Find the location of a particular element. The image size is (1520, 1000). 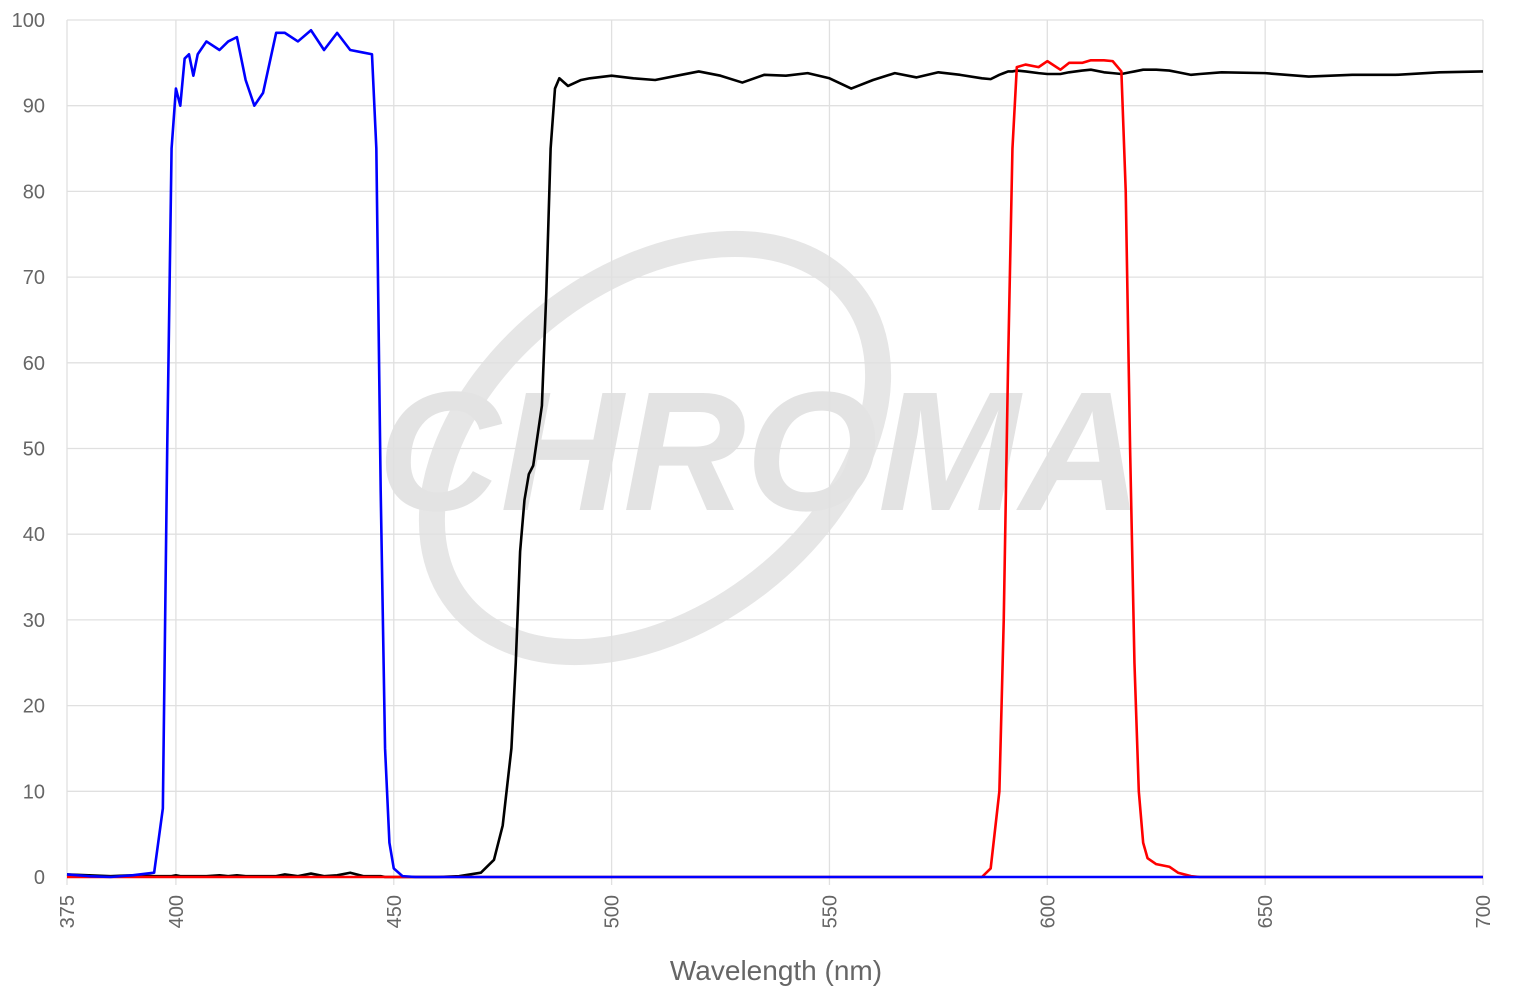

x-tick-label: 400 is located at coordinates (177, 911).